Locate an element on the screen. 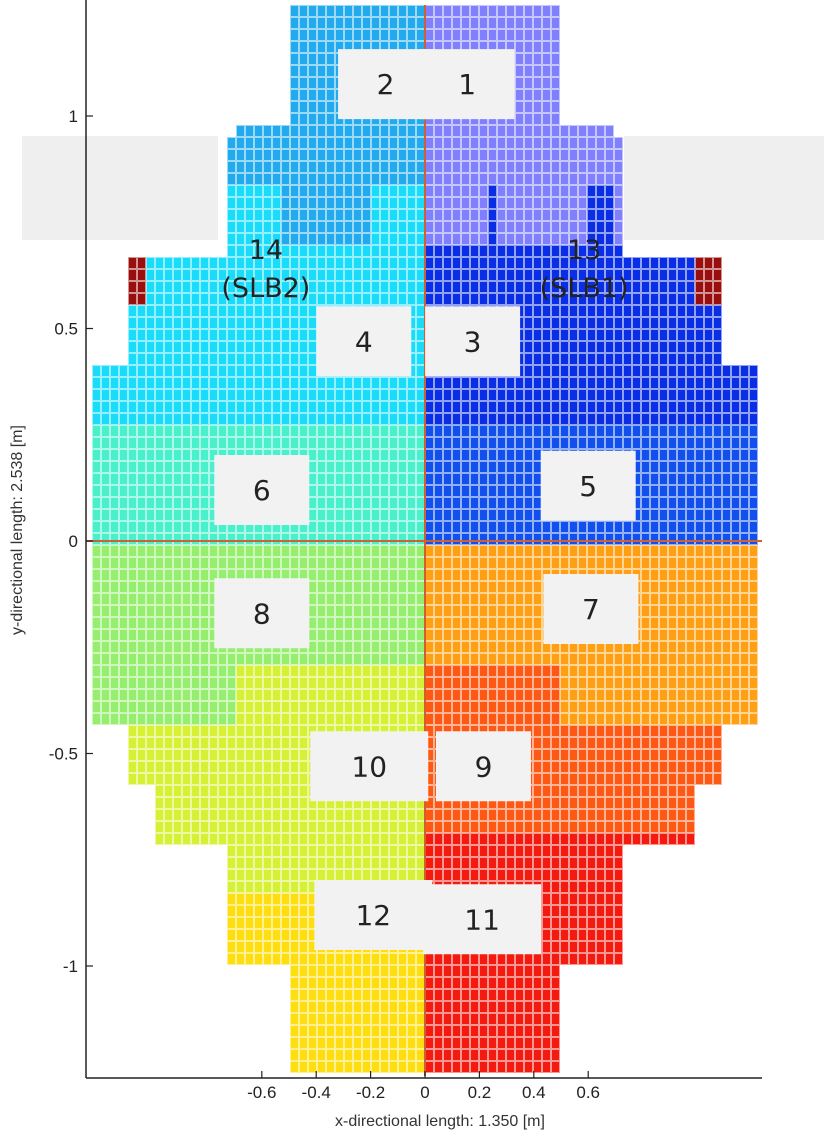  cell-row is located at coordinates (326, 143).